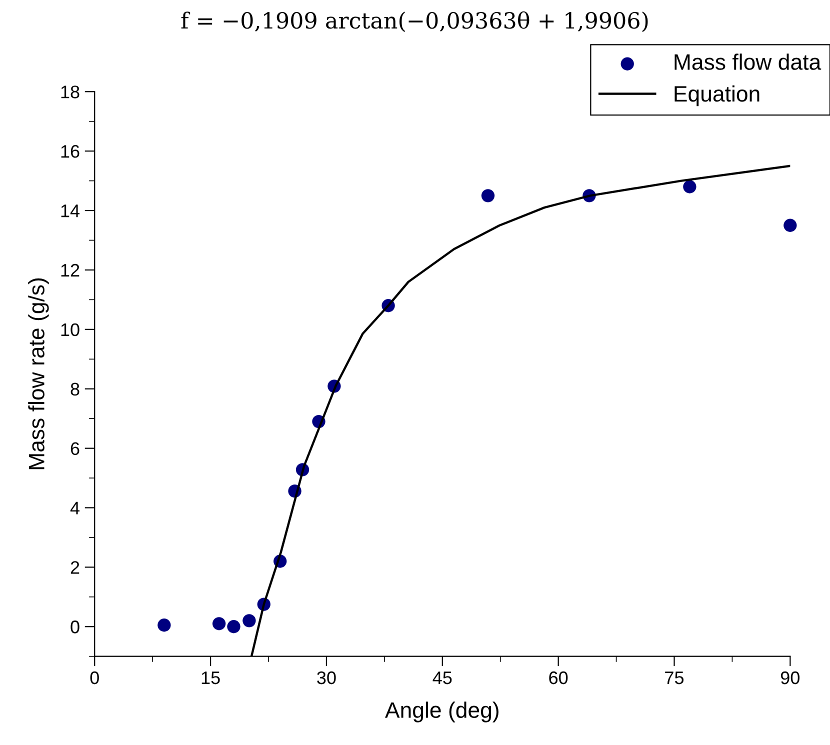  Describe the element at coordinates (326, 677) in the screenshot. I see `x-tick-label: 30` at that location.